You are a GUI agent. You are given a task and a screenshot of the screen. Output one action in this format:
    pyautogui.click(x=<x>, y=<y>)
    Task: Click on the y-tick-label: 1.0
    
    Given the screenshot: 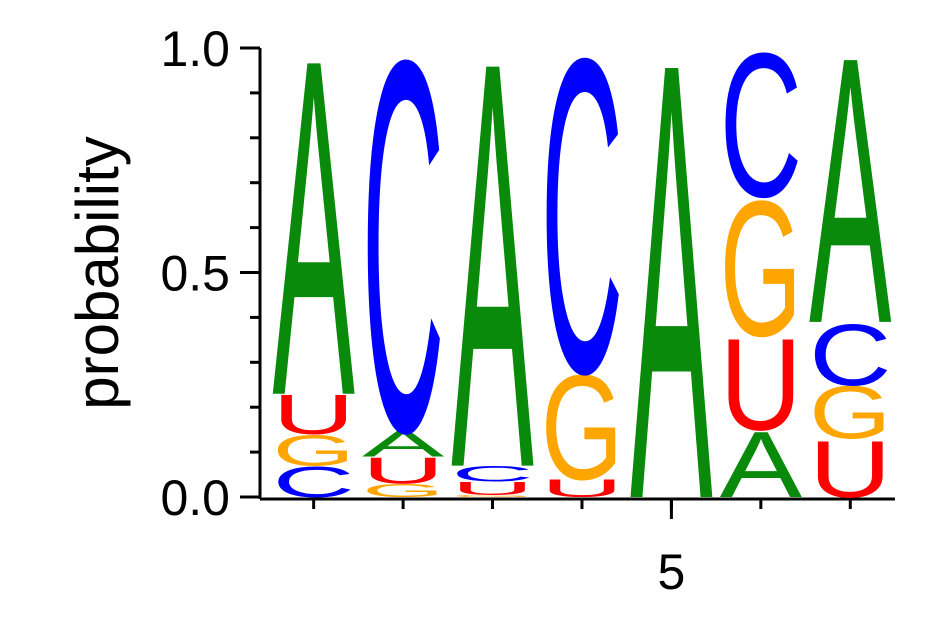 What is the action you would take?
    pyautogui.click(x=195, y=49)
    